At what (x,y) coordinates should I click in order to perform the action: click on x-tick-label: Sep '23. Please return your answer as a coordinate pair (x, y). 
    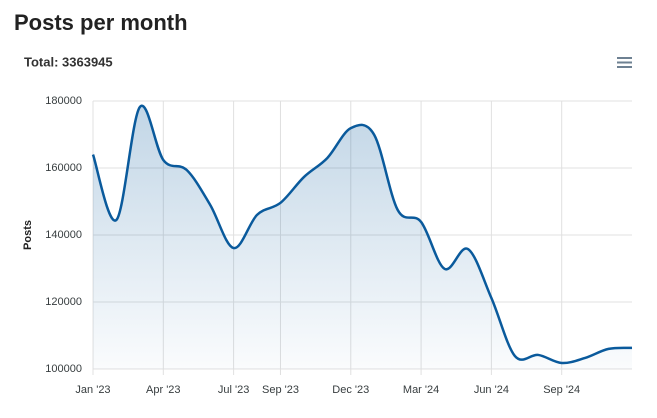
    Looking at the image, I should click on (280, 390).